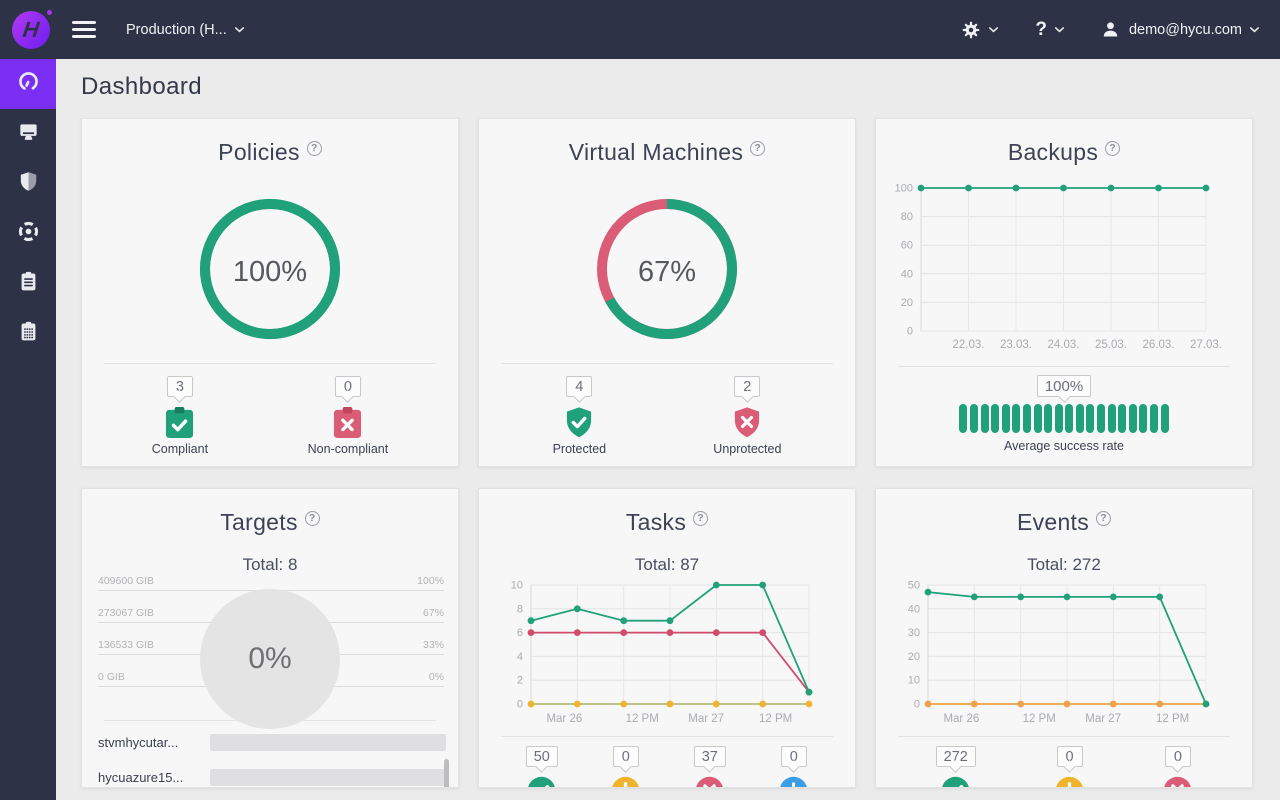  Describe the element at coordinates (142, 86) in the screenshot. I see `page-title: Dashboard` at that location.